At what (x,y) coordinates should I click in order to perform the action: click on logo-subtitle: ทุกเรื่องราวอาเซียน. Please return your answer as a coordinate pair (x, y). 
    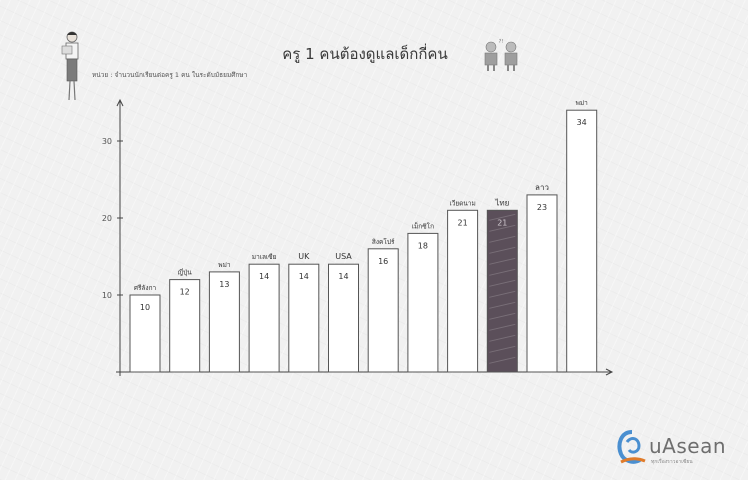
    Looking at the image, I should click on (672, 462).